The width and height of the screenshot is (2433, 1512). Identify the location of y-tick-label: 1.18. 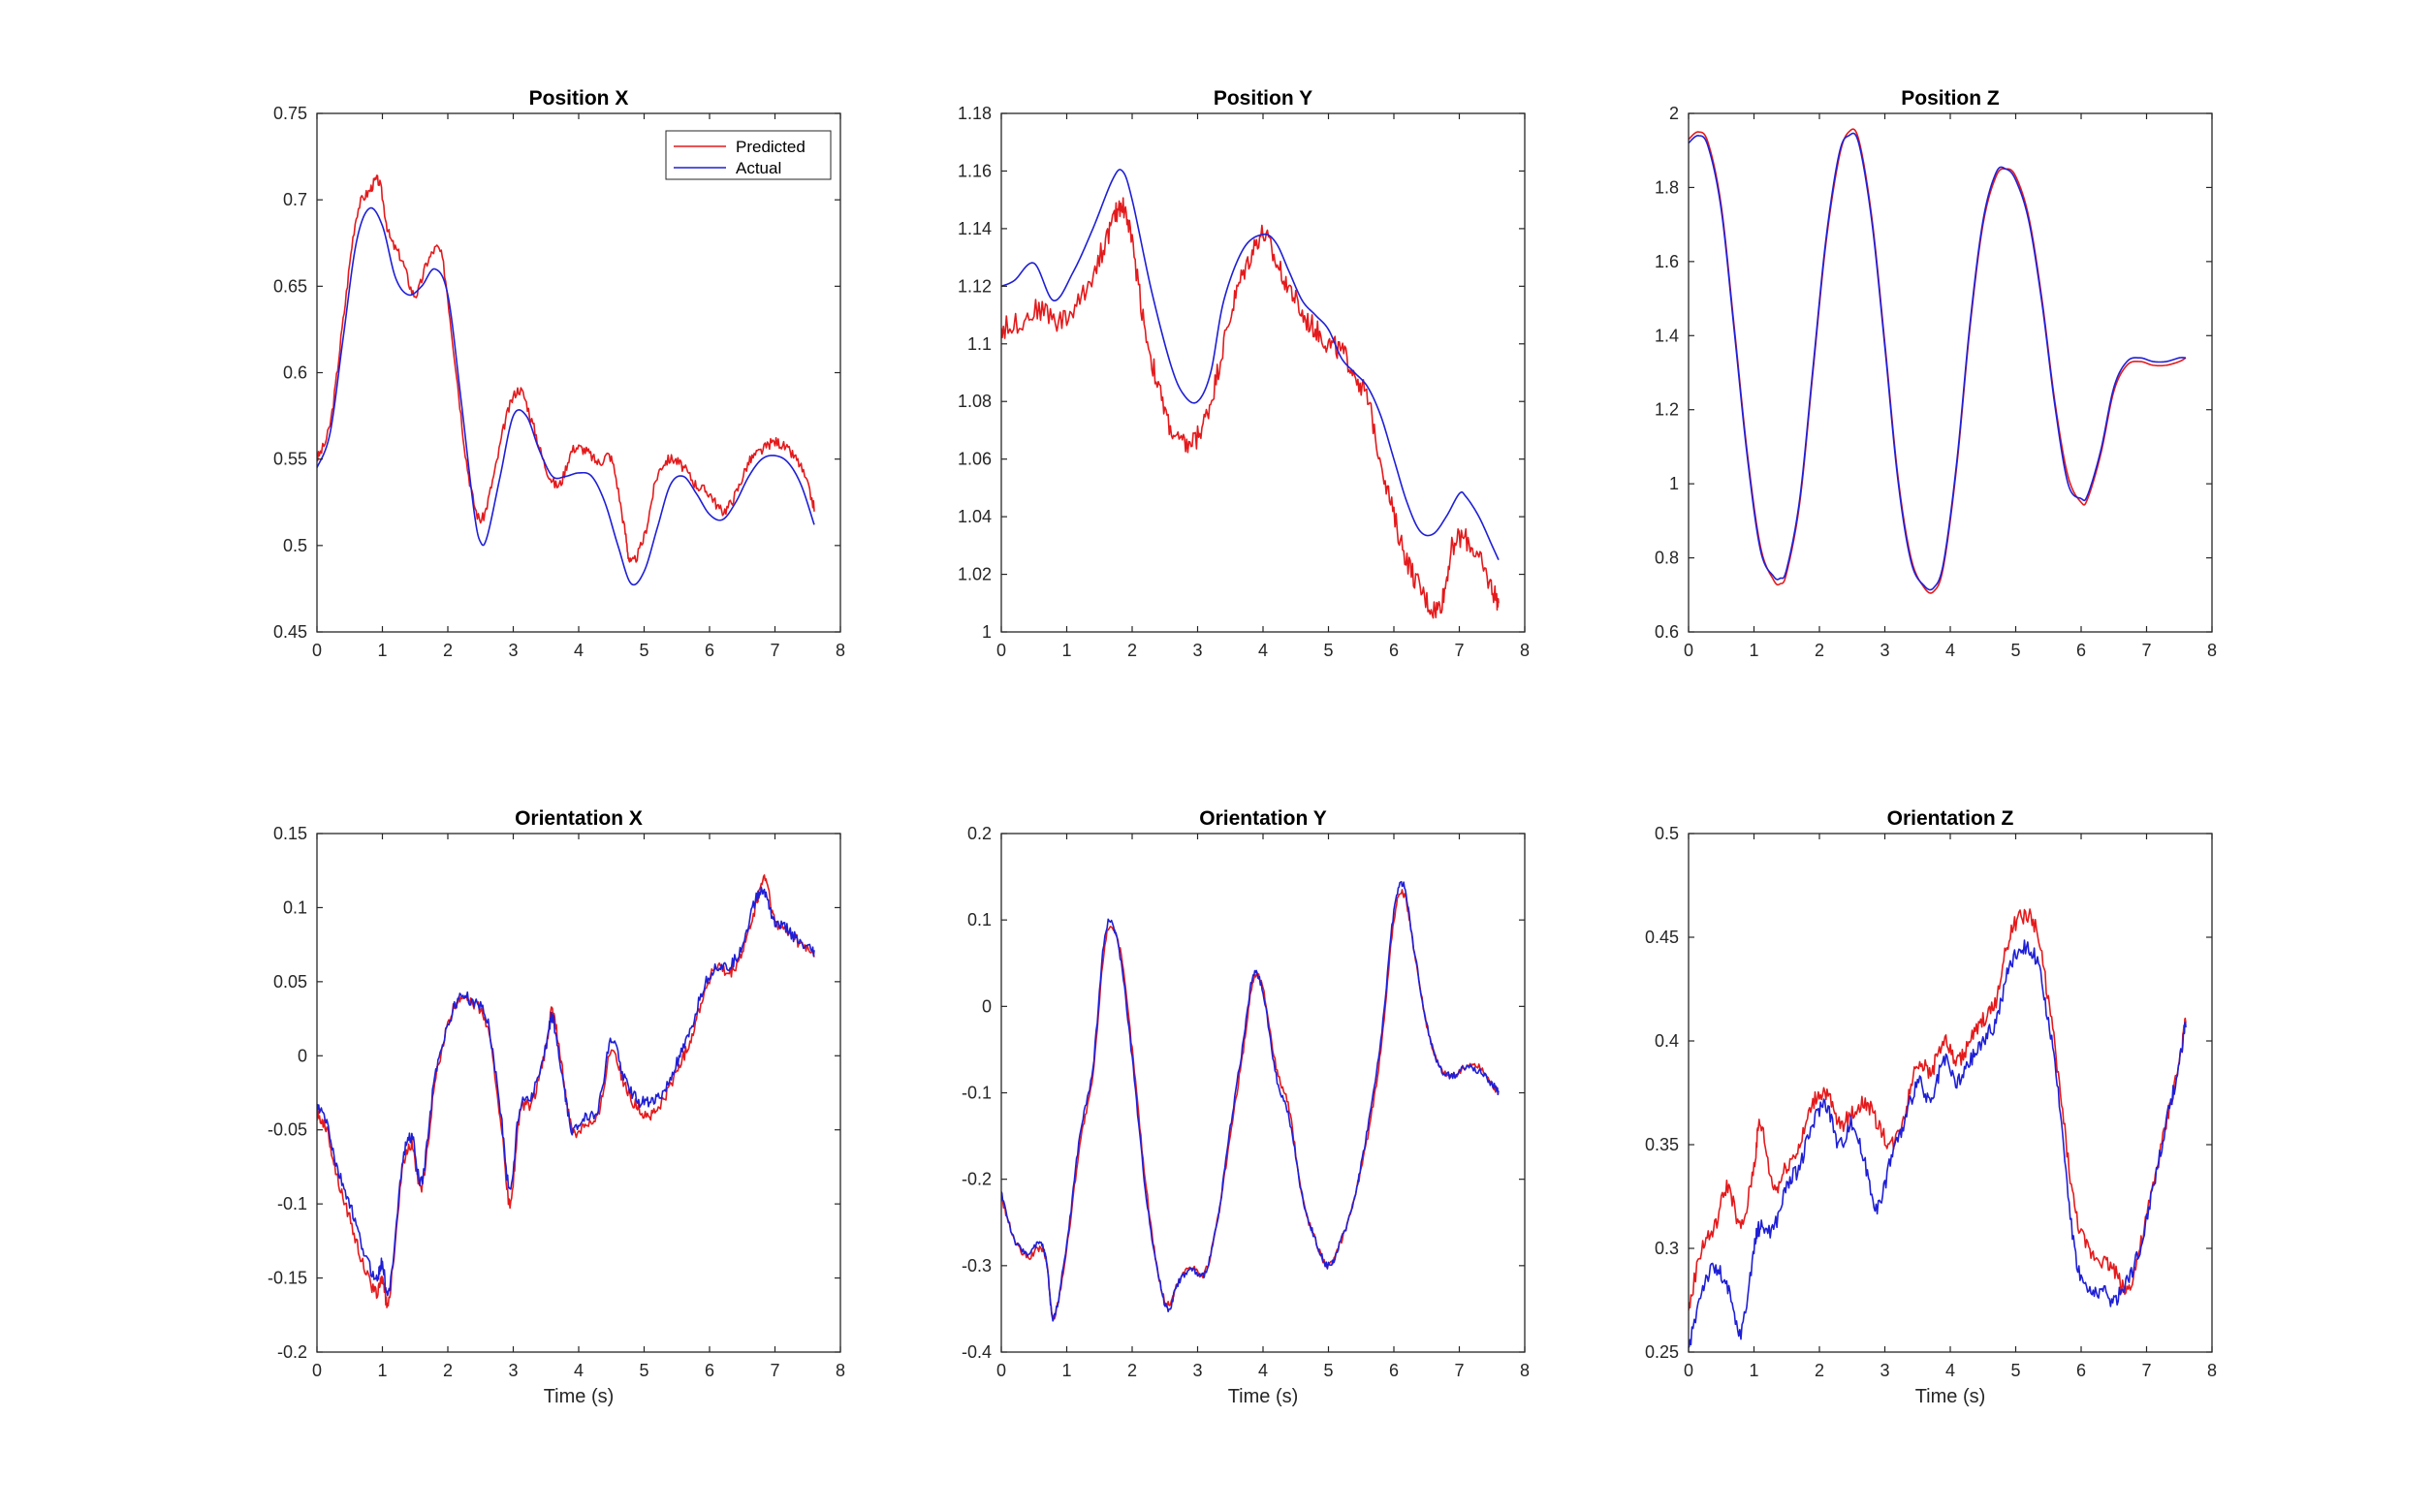
(975, 114).